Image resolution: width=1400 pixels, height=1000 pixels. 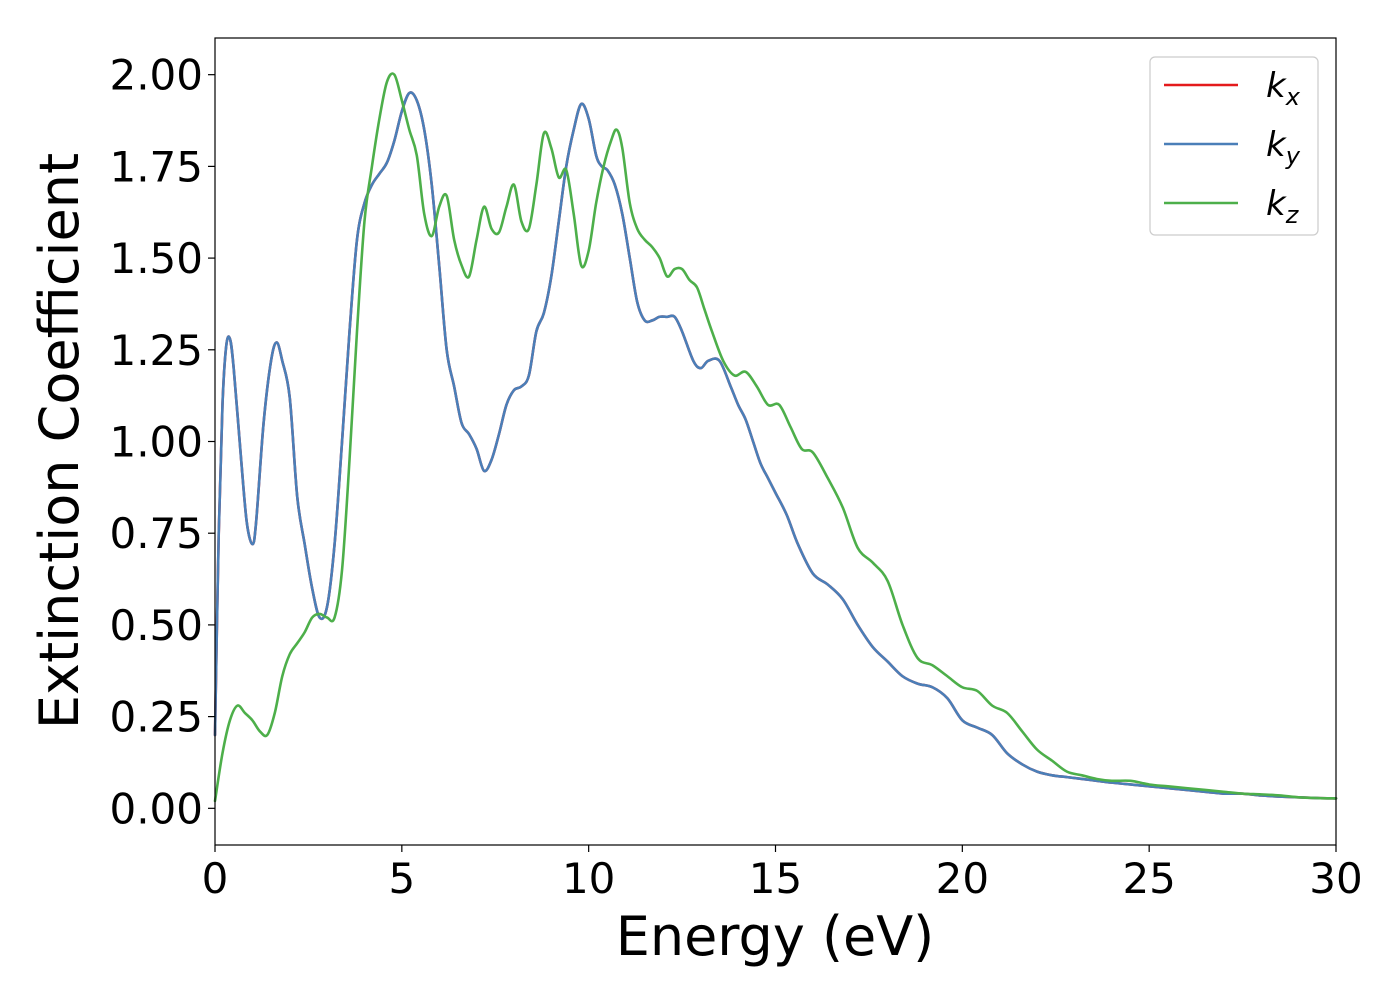 What do you see at coordinates (962, 878) in the screenshot?
I see `x-tick-label: 20` at bounding box center [962, 878].